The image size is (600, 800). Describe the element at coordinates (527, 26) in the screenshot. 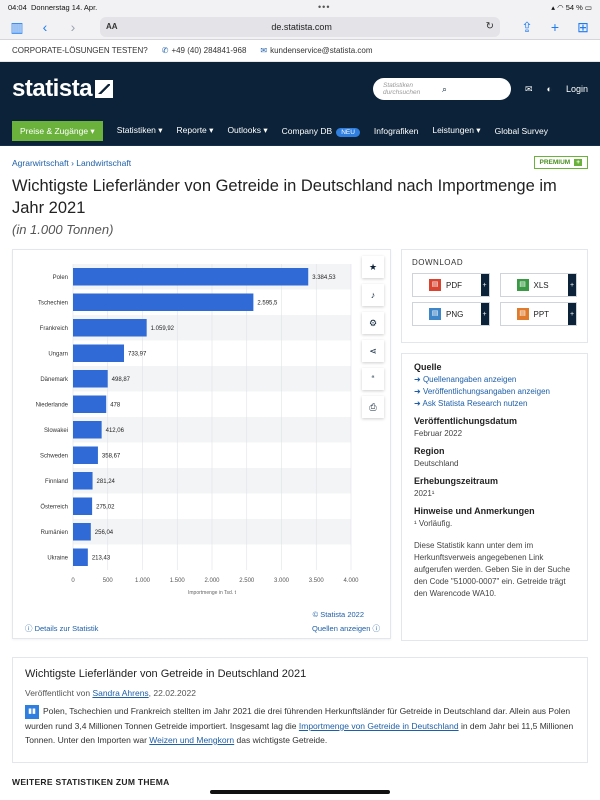

I see `share-icon: ⇪` at that location.